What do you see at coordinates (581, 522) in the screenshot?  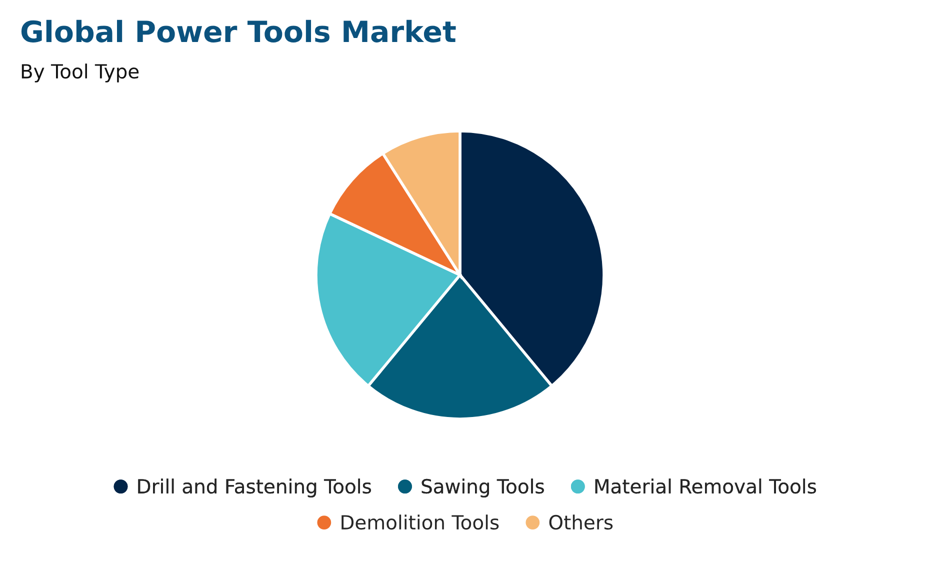 I see `legend-label: Others` at bounding box center [581, 522].